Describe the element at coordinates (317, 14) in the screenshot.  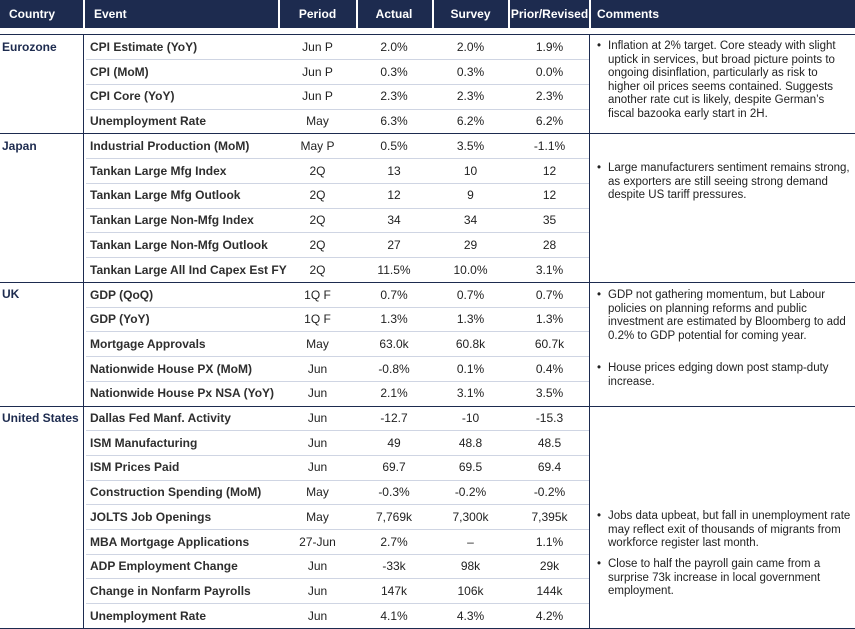
I see `header-period: Period` at that location.